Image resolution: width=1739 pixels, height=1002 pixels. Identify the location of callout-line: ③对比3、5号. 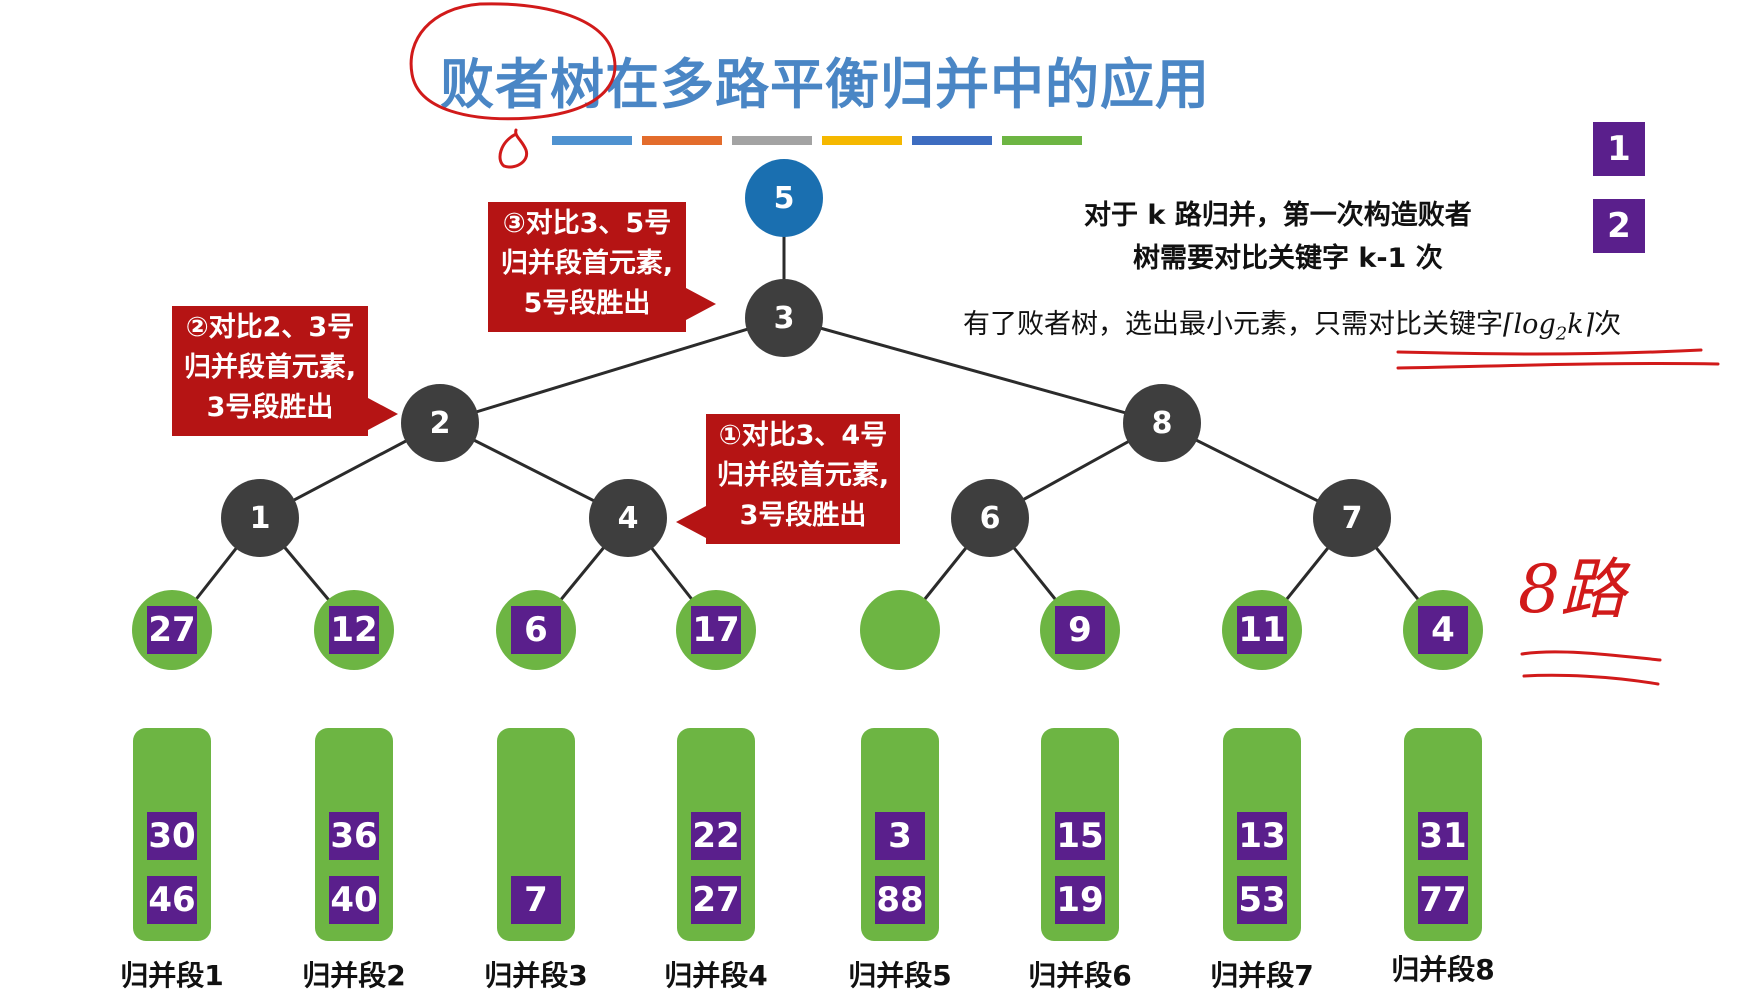
(587, 223).